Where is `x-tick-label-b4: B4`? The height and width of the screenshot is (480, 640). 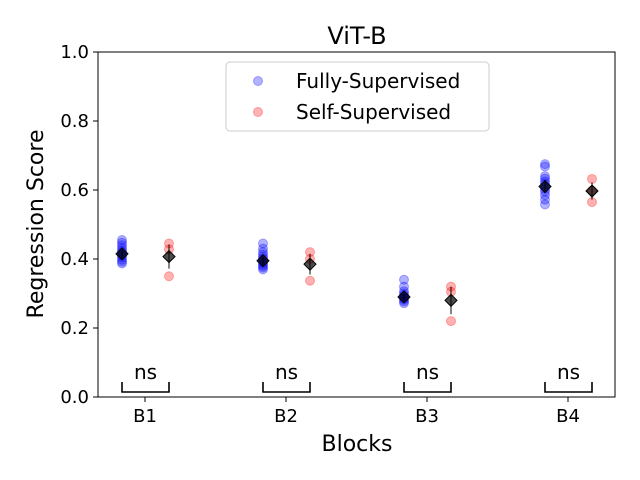 x-tick-label-b4: B4 is located at coordinates (568, 416).